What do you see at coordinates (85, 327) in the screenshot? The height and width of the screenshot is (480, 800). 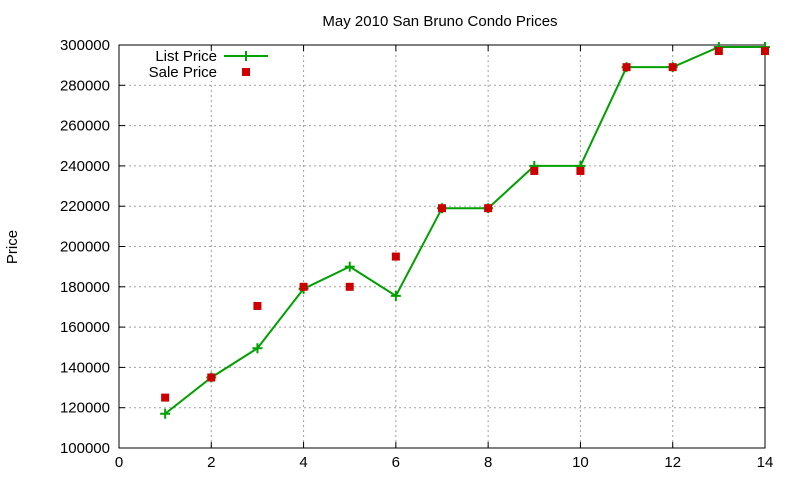 I see `y-tick-label: 160000` at bounding box center [85, 327].